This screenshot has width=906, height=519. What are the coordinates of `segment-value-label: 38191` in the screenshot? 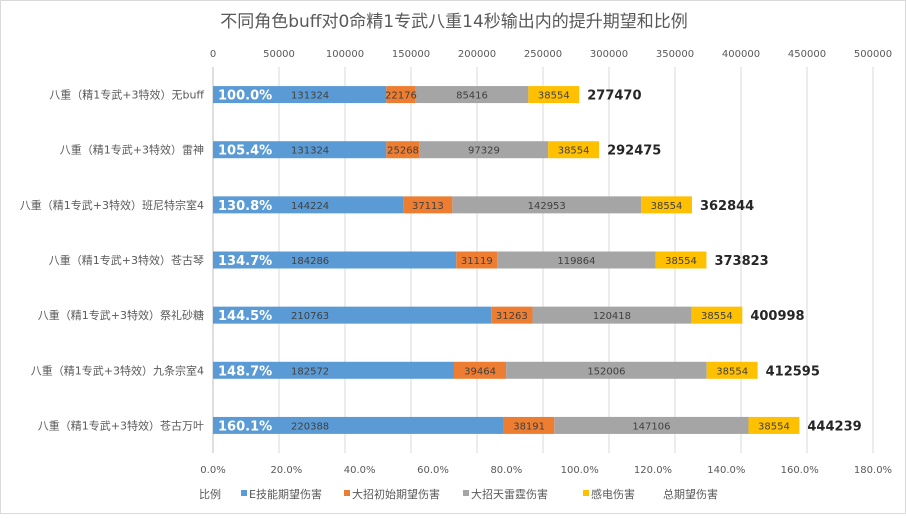 It's located at (529, 426).